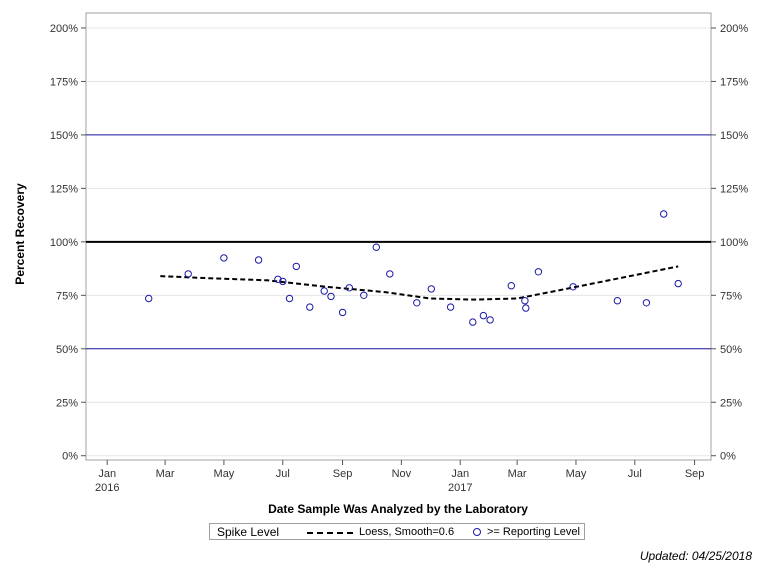 This screenshot has height=576, width=768. What do you see at coordinates (734, 82) in the screenshot?
I see `y-tick-label-right: 175%` at bounding box center [734, 82].